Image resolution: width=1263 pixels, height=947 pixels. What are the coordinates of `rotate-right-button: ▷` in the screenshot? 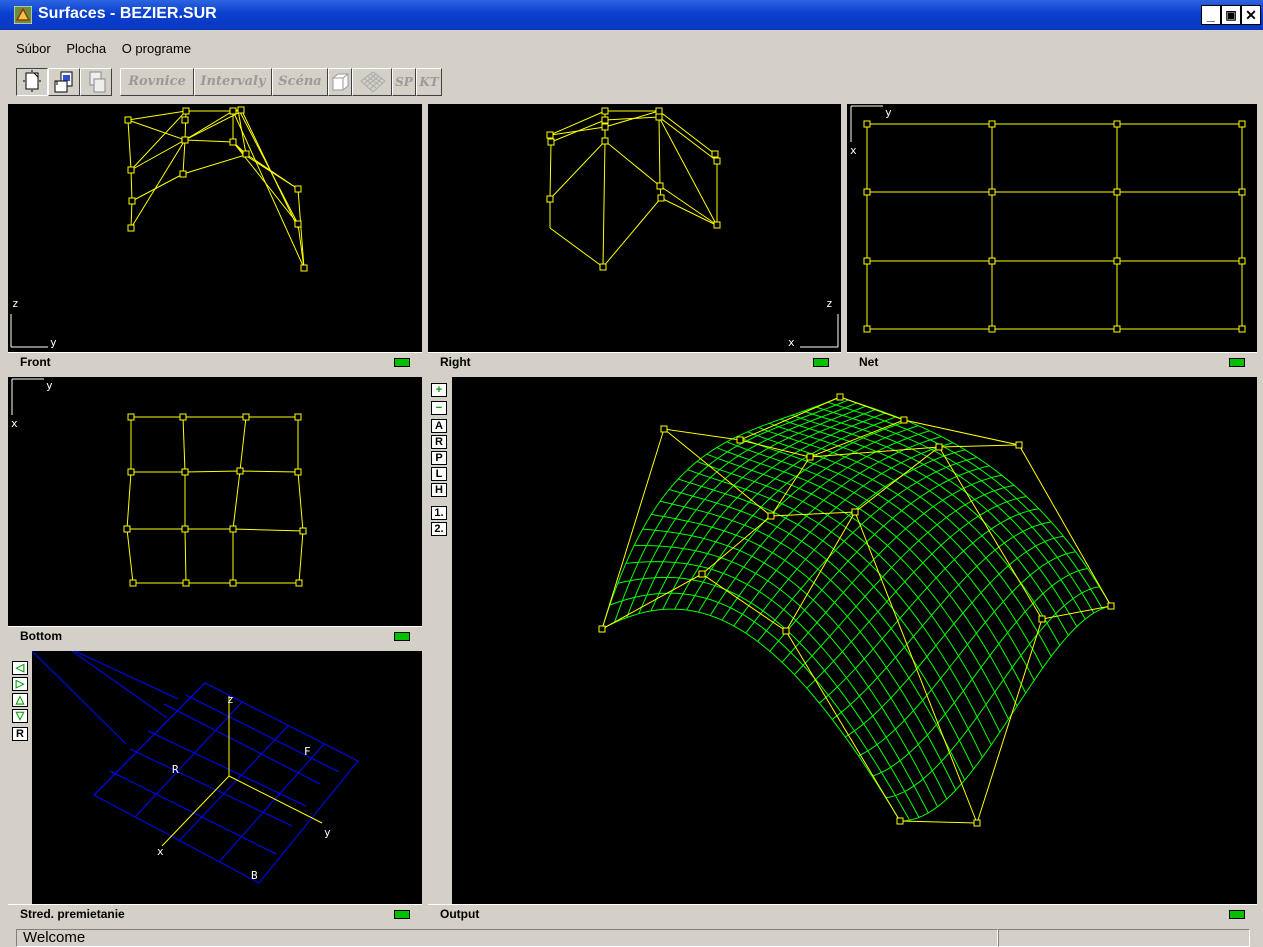 It's located at (20, 684).